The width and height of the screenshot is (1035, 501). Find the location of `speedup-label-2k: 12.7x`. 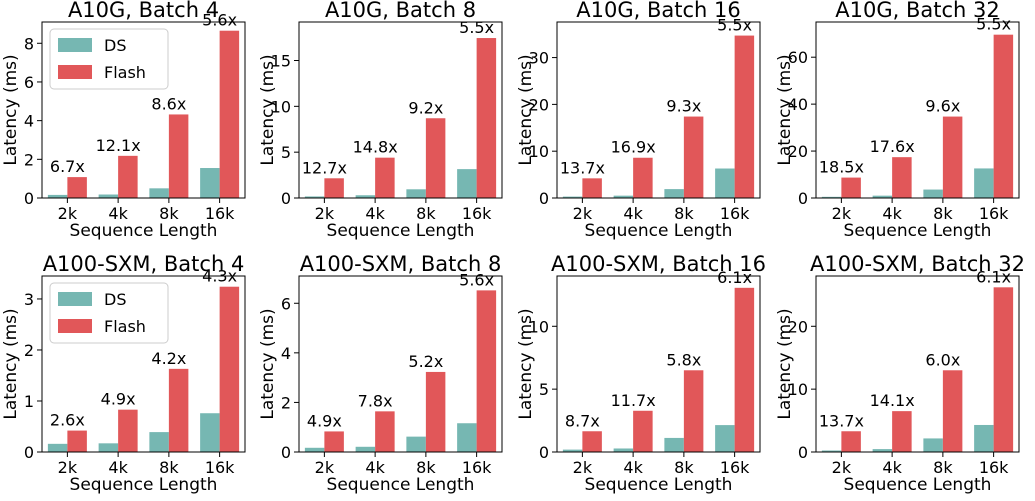

speedup-label-2k: 12.7x is located at coordinates (324, 167).